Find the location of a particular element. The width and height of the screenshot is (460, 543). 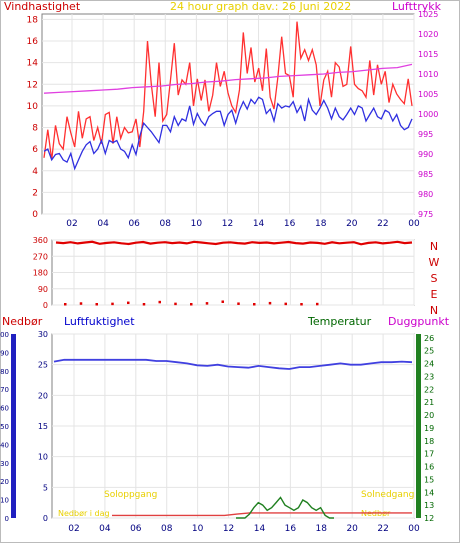

left-tick-label: 270 is located at coordinates (40, 256).